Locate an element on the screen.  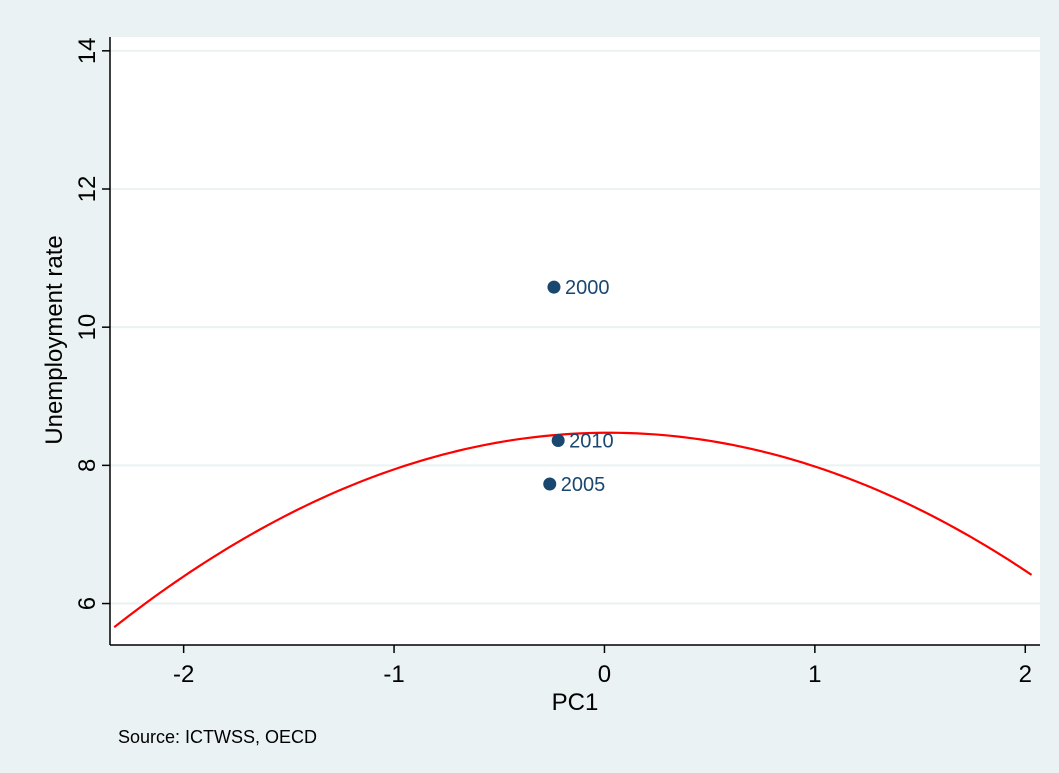
y-tick-label-4: 14 is located at coordinates (87, 50).